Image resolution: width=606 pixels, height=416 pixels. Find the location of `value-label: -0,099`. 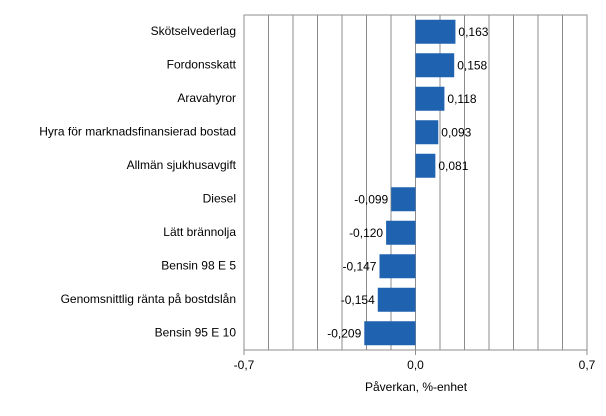

value-label: -0,099 is located at coordinates (371, 199).